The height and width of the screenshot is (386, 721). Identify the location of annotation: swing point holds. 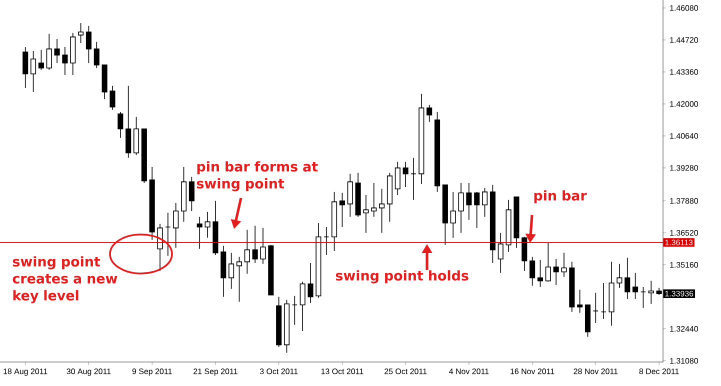
(402, 277).